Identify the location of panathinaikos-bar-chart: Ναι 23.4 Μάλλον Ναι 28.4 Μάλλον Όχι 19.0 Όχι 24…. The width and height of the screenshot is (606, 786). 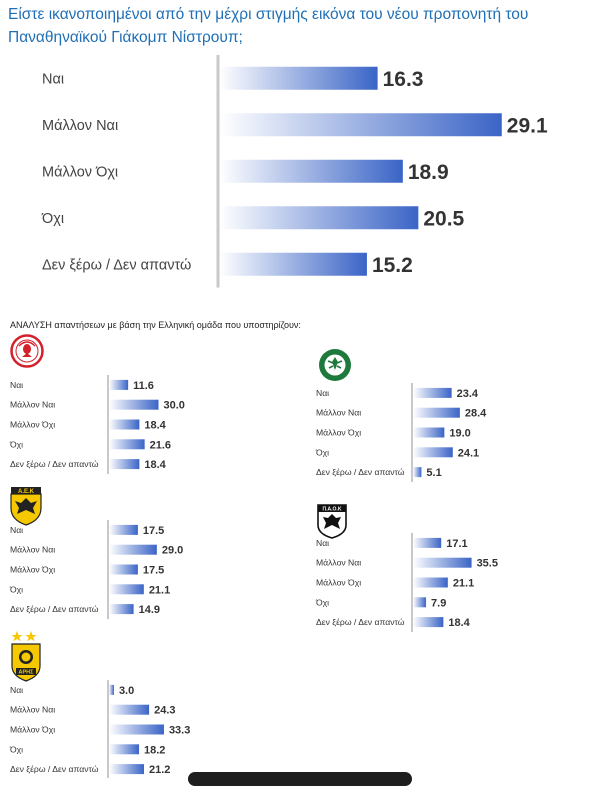
(401, 432).